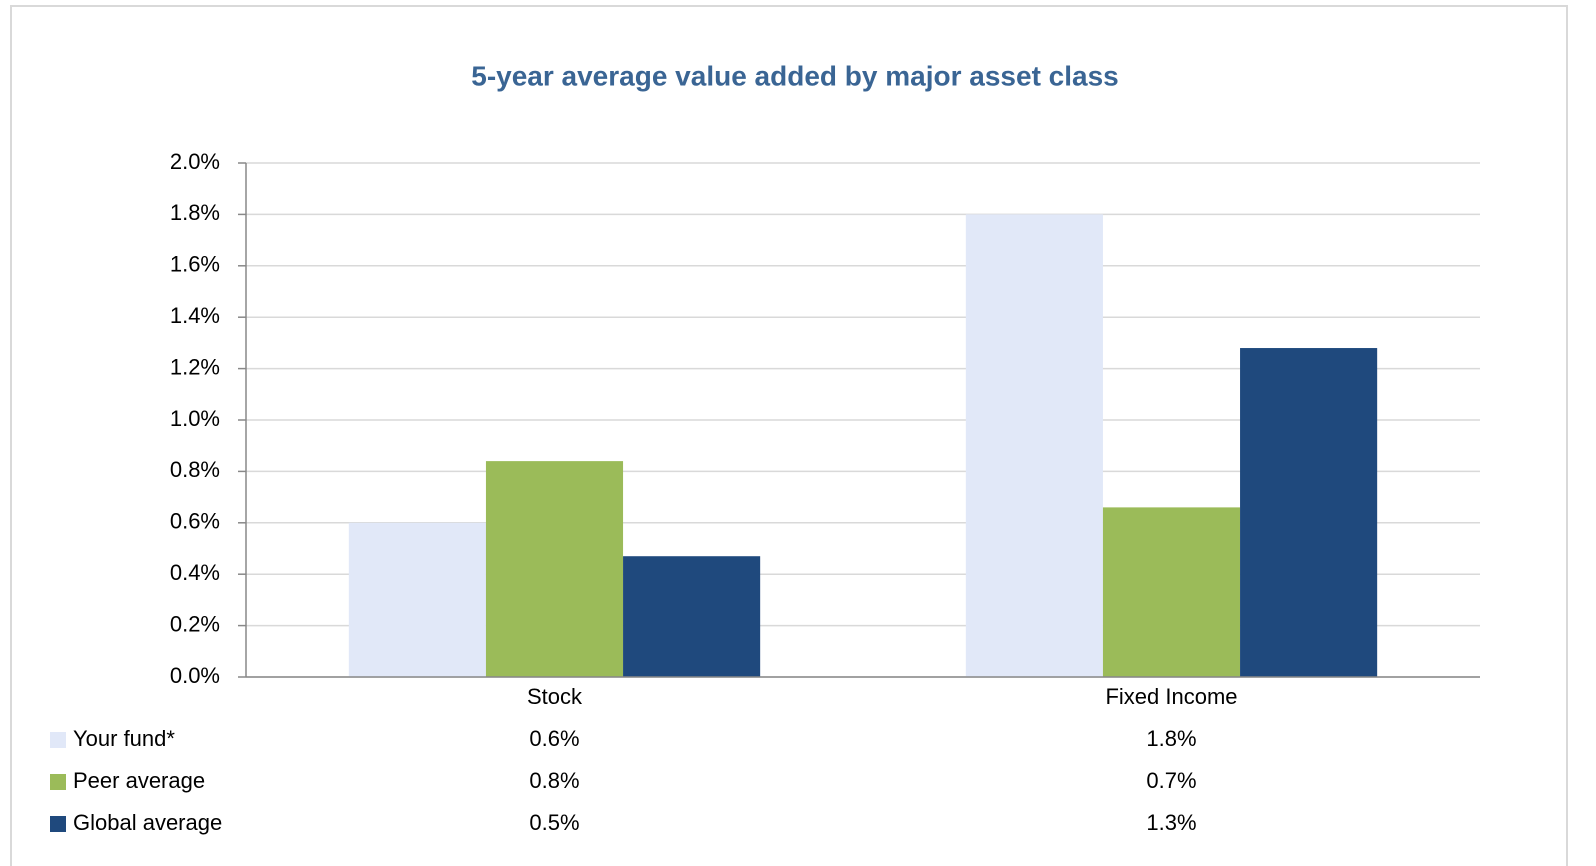  Describe the element at coordinates (1171, 738) in the screenshot. I see `table-value: 1.8%` at that location.